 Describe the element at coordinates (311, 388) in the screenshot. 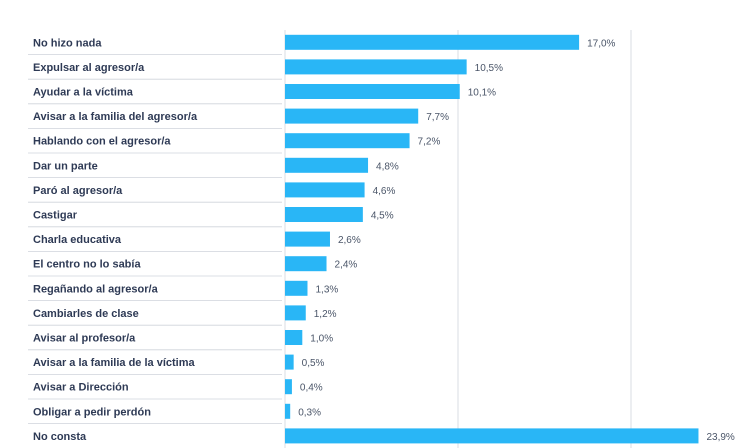

I see `value-label-14: 0,4%` at that location.